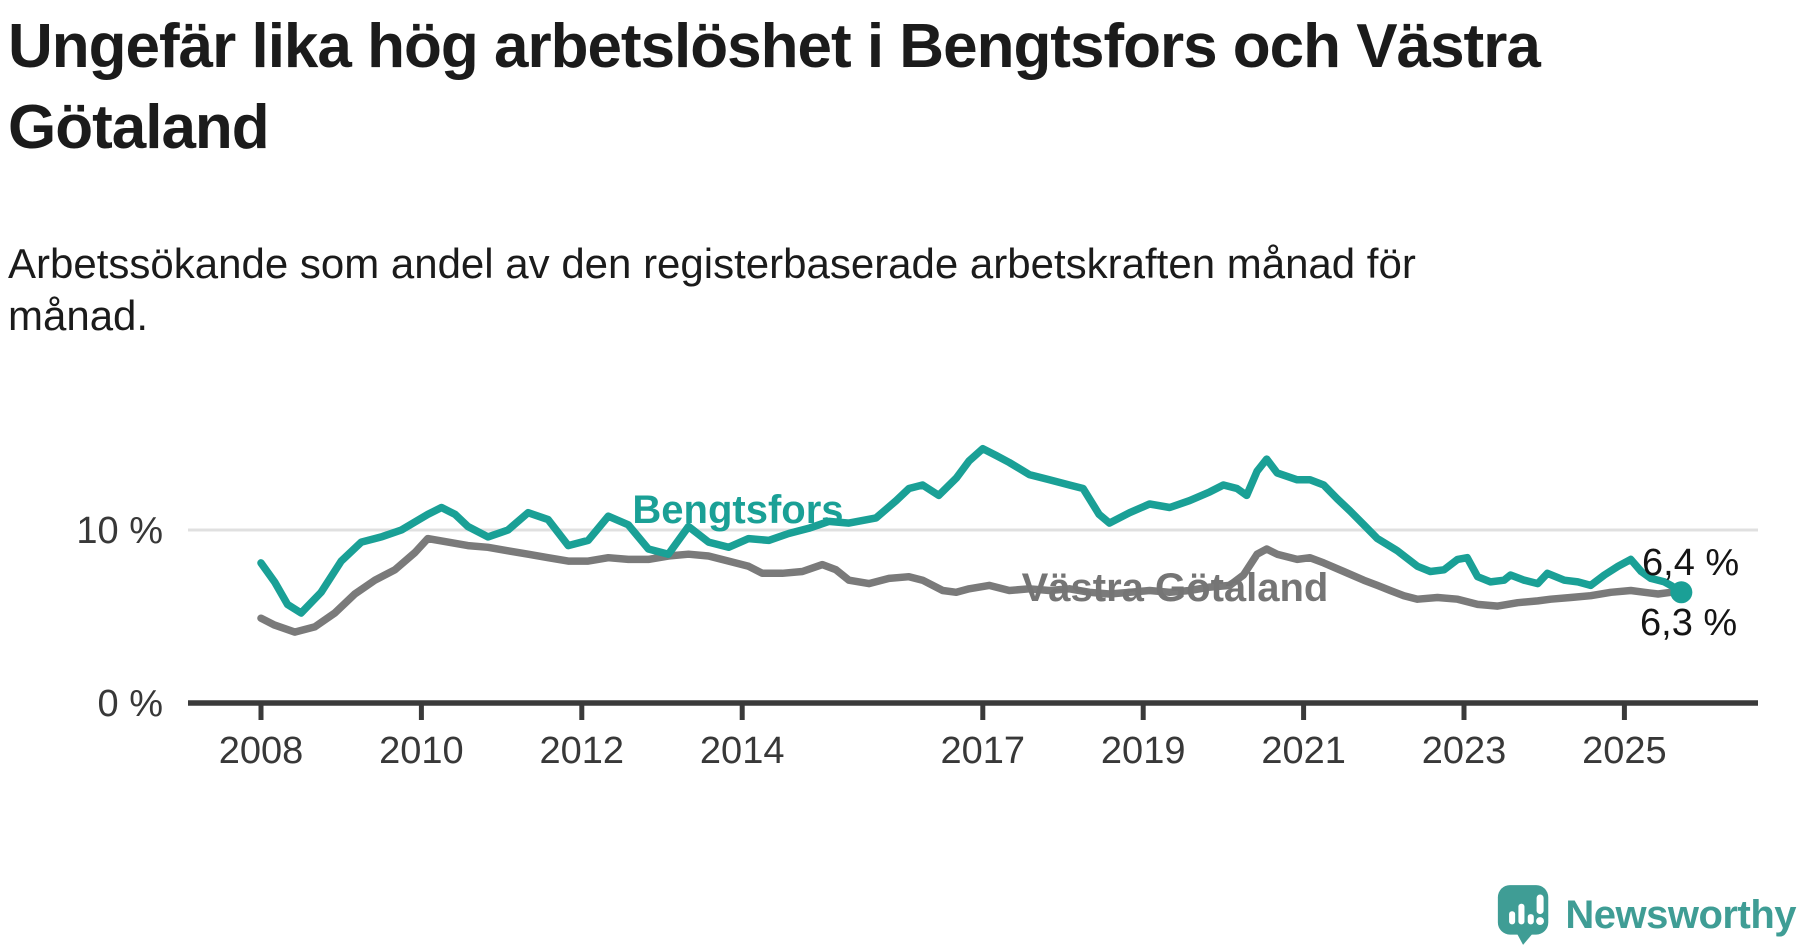 The image size is (1800, 948). I want to click on end-value-label-bengtsfors: 6,4 %, so click(1690, 563).